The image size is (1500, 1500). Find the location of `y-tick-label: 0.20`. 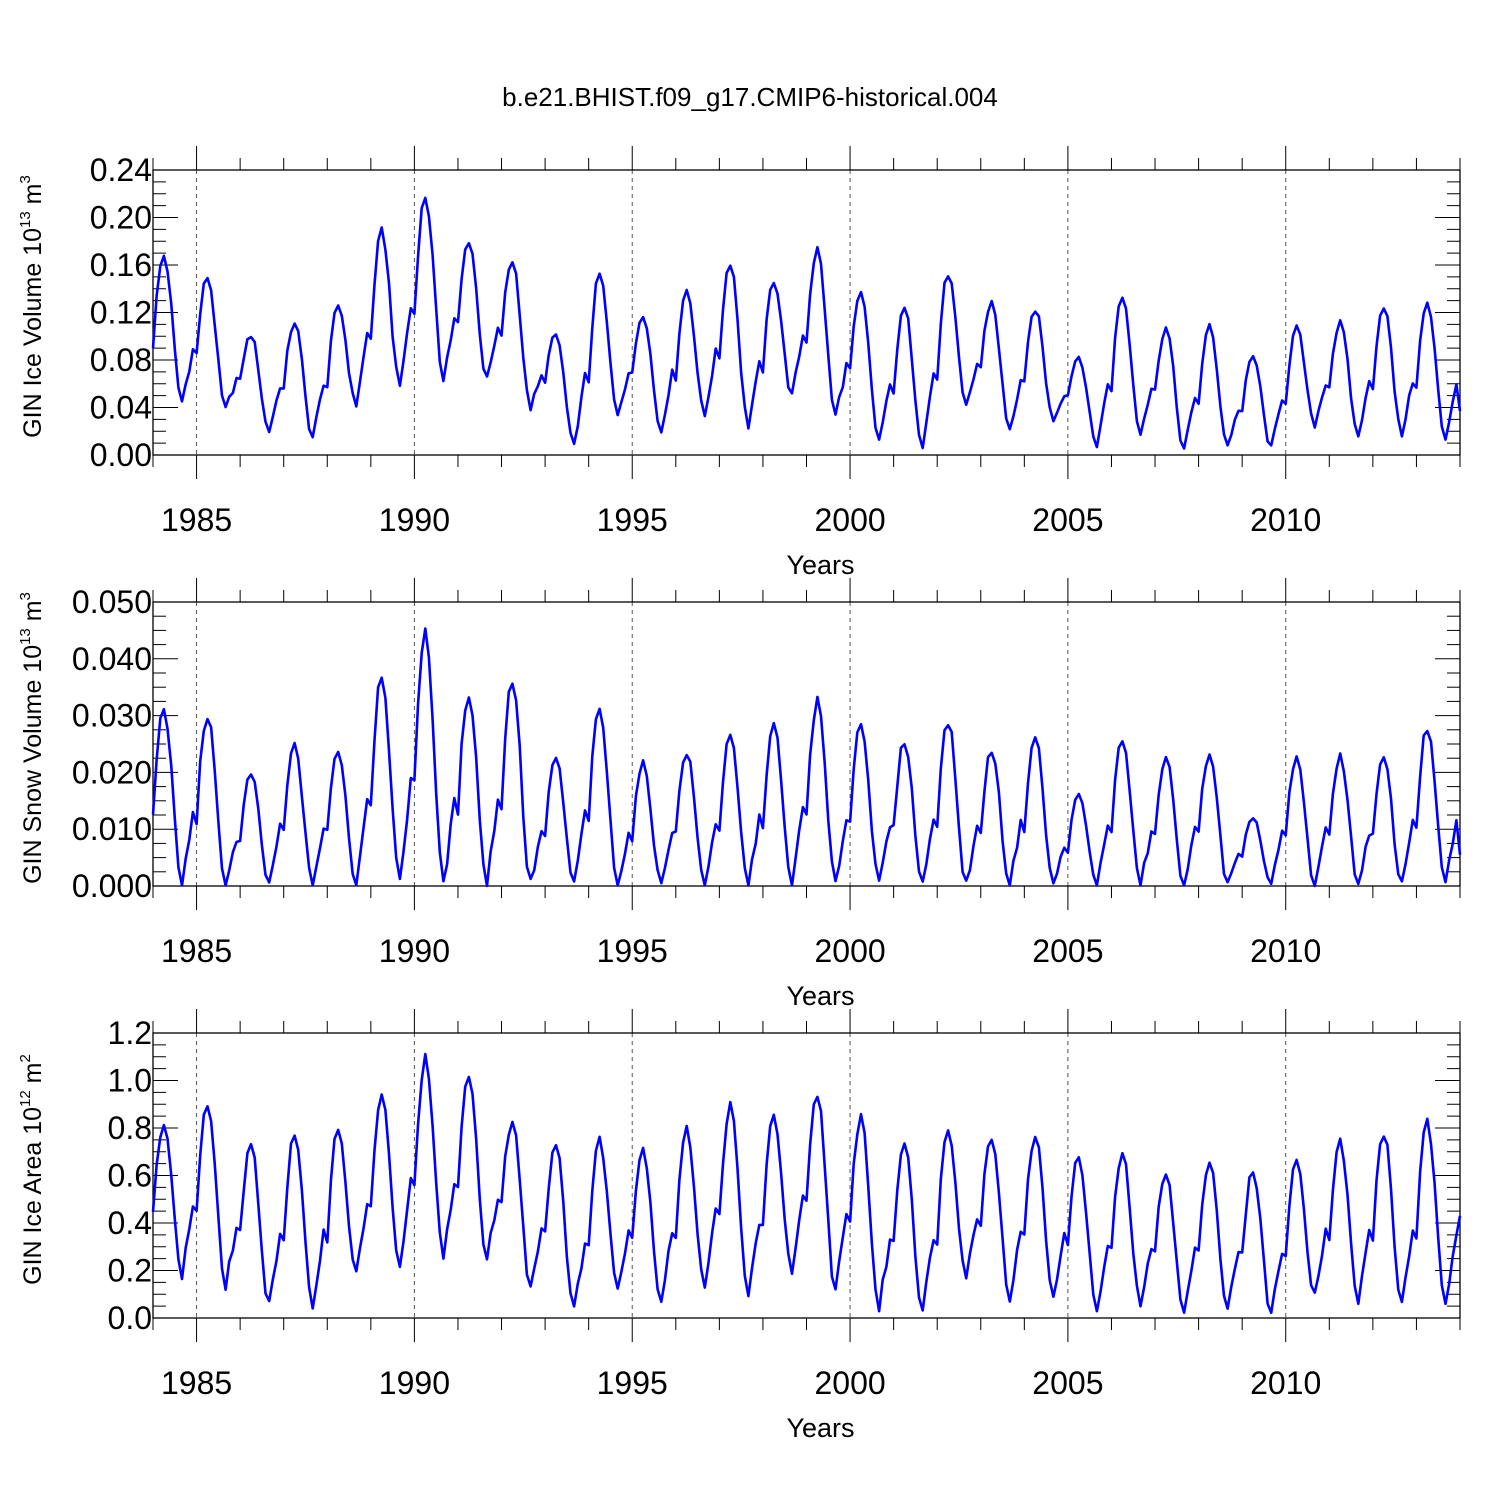

y-tick-label: 0.20 is located at coordinates (121, 218).